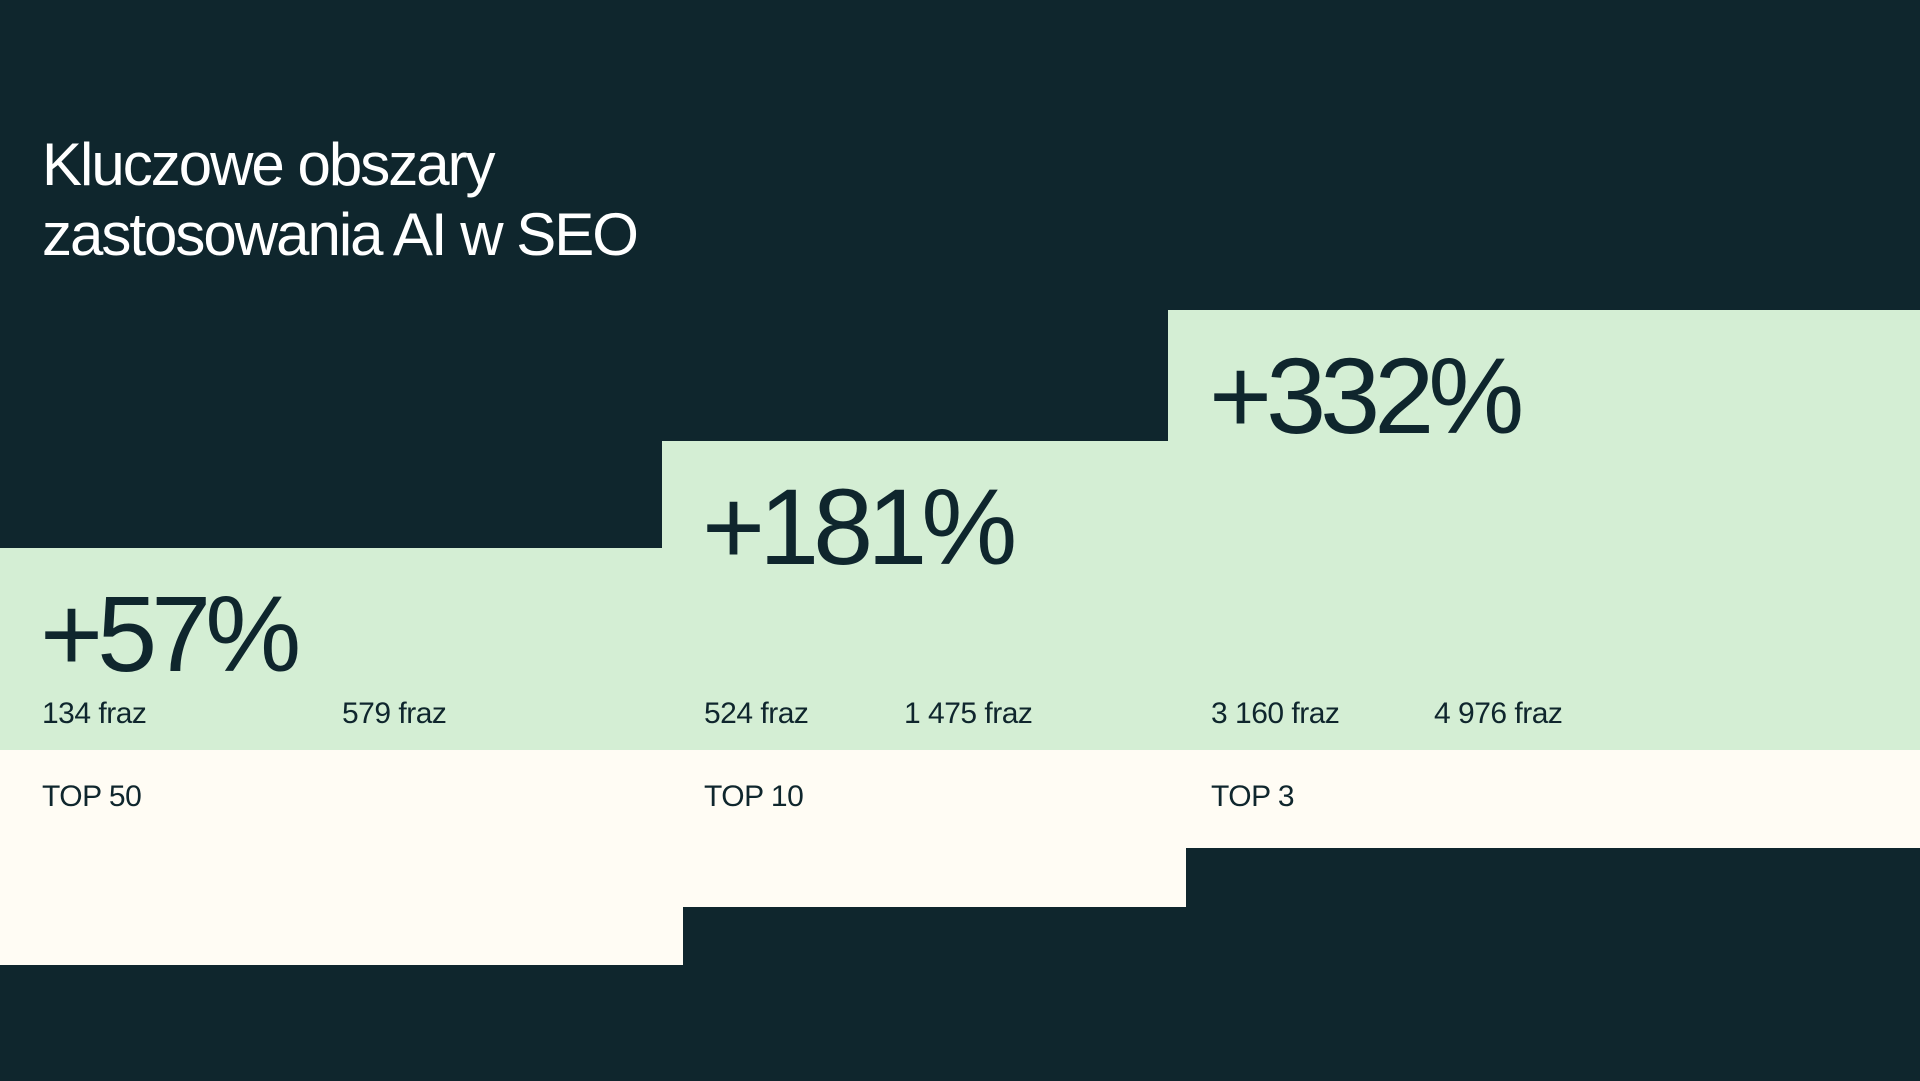 The width and height of the screenshot is (1920, 1081). Describe the element at coordinates (859, 526) in the screenshot. I see `step-value-label-2: +181%` at that location.